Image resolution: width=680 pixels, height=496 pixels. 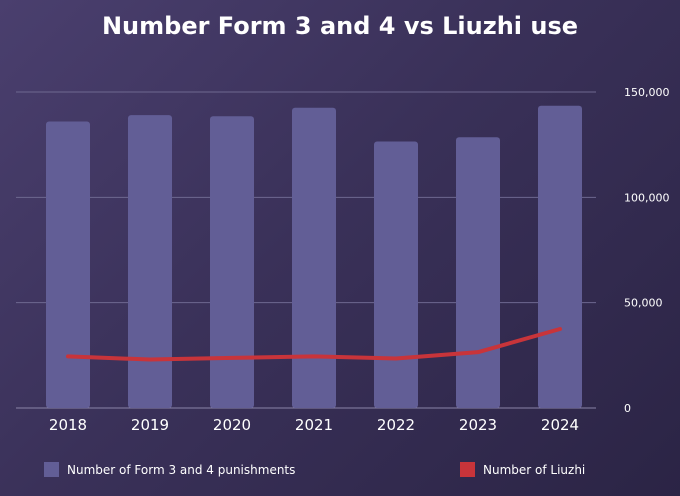 I want to click on x-tick-label: 2022, so click(x=396, y=425).